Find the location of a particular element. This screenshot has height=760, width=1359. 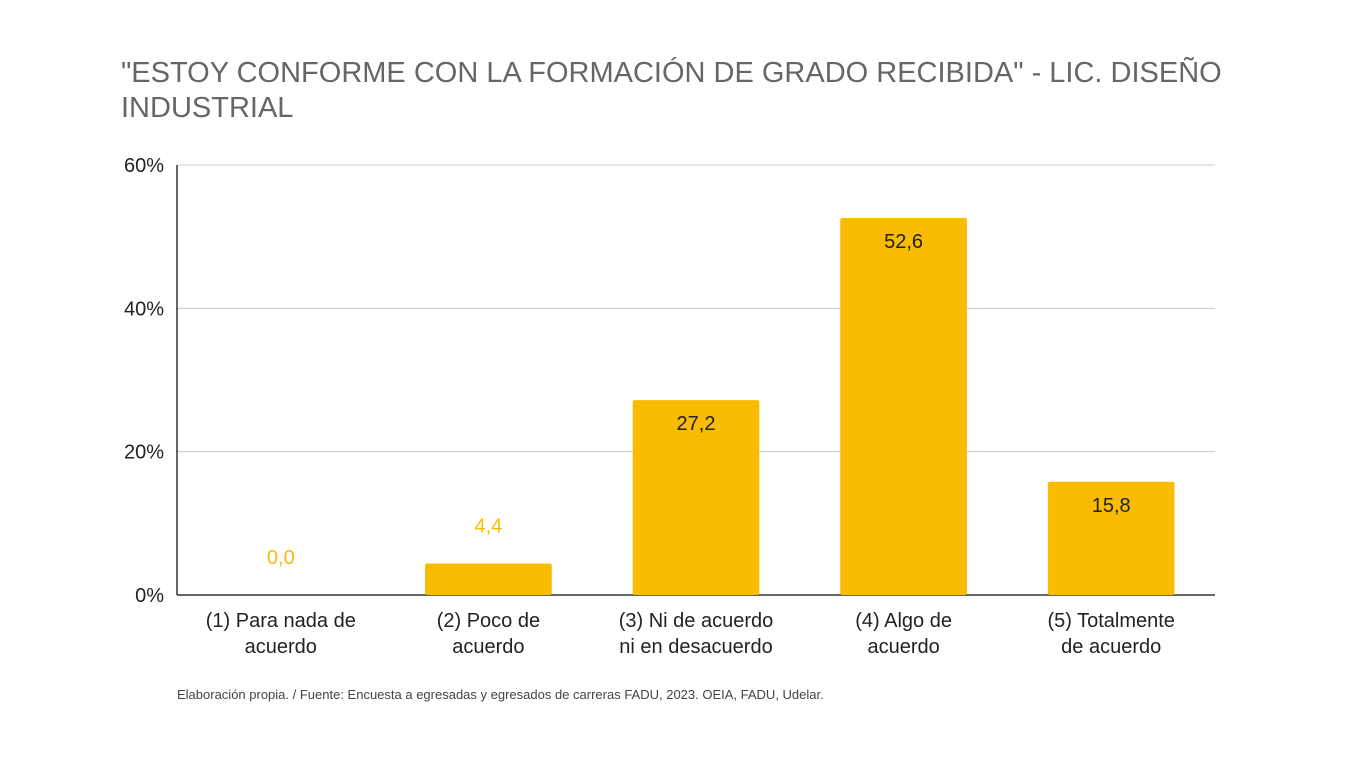

x-tick-label: (2) Poco de acuerdo is located at coordinates (488, 634).